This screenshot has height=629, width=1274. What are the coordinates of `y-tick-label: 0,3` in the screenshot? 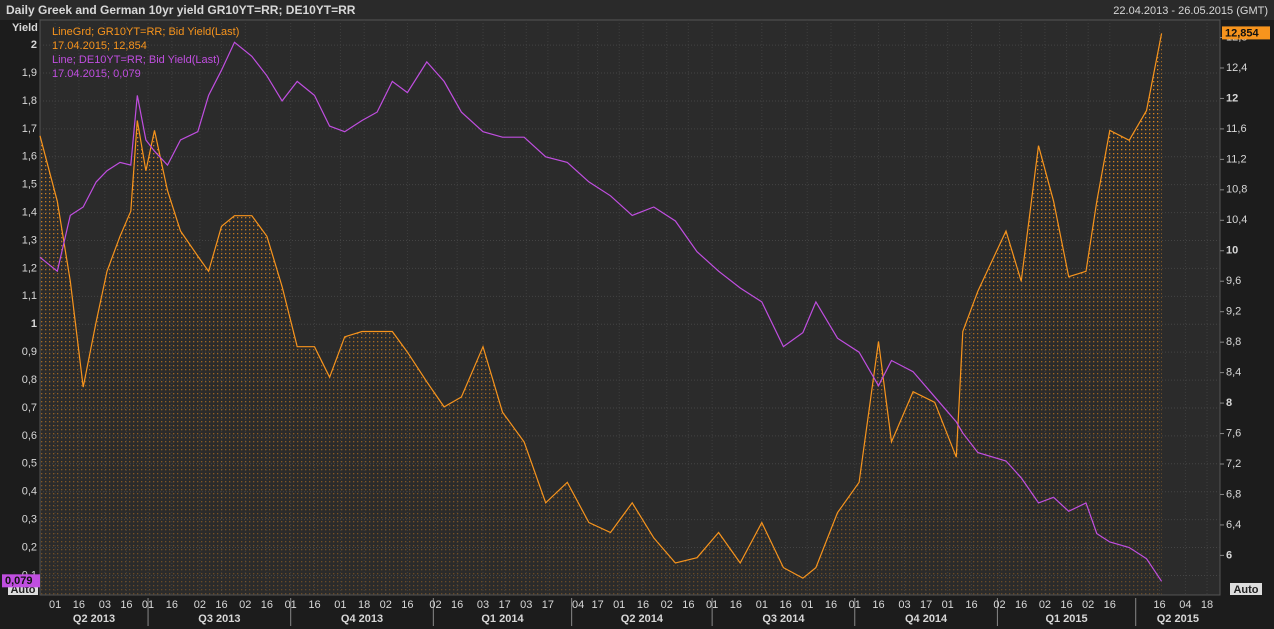 It's located at (29, 520).